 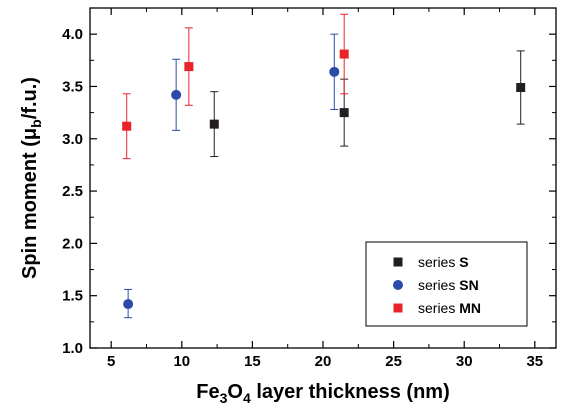 What do you see at coordinates (393, 361) in the screenshot?
I see `x-tick-label: 25` at bounding box center [393, 361].